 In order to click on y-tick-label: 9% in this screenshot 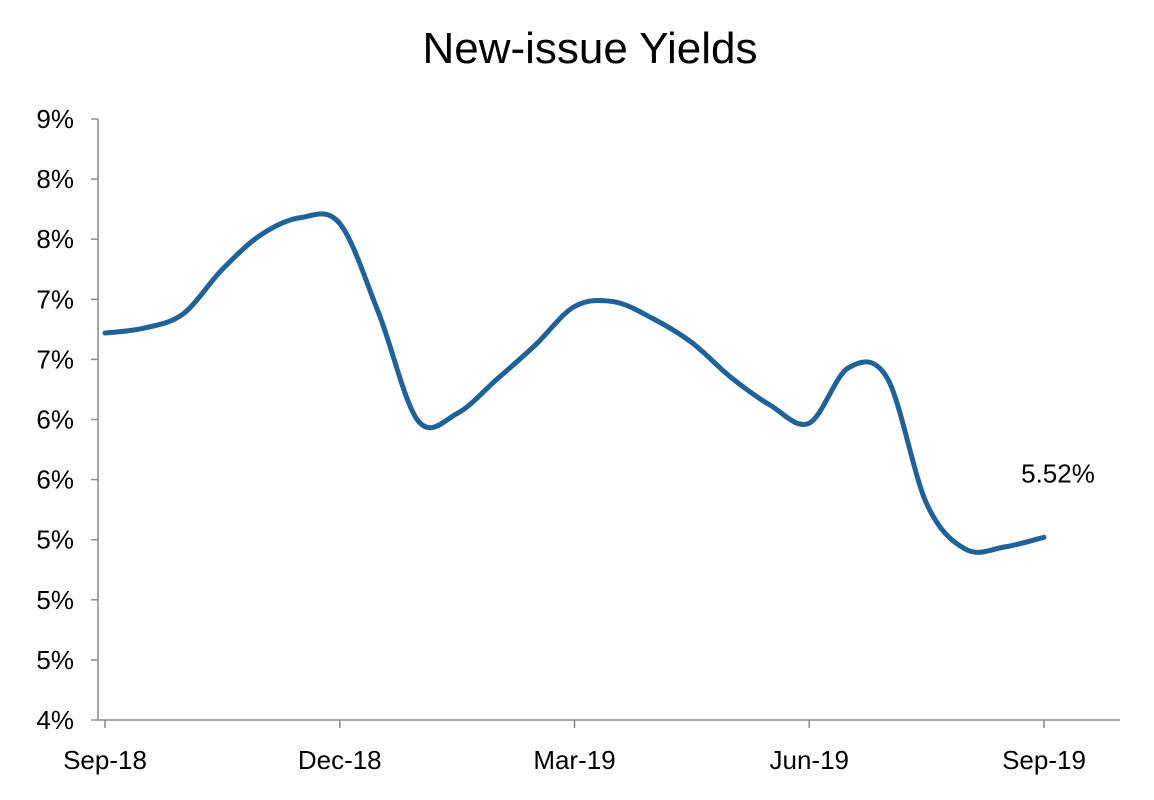, I will do `click(55, 119)`.